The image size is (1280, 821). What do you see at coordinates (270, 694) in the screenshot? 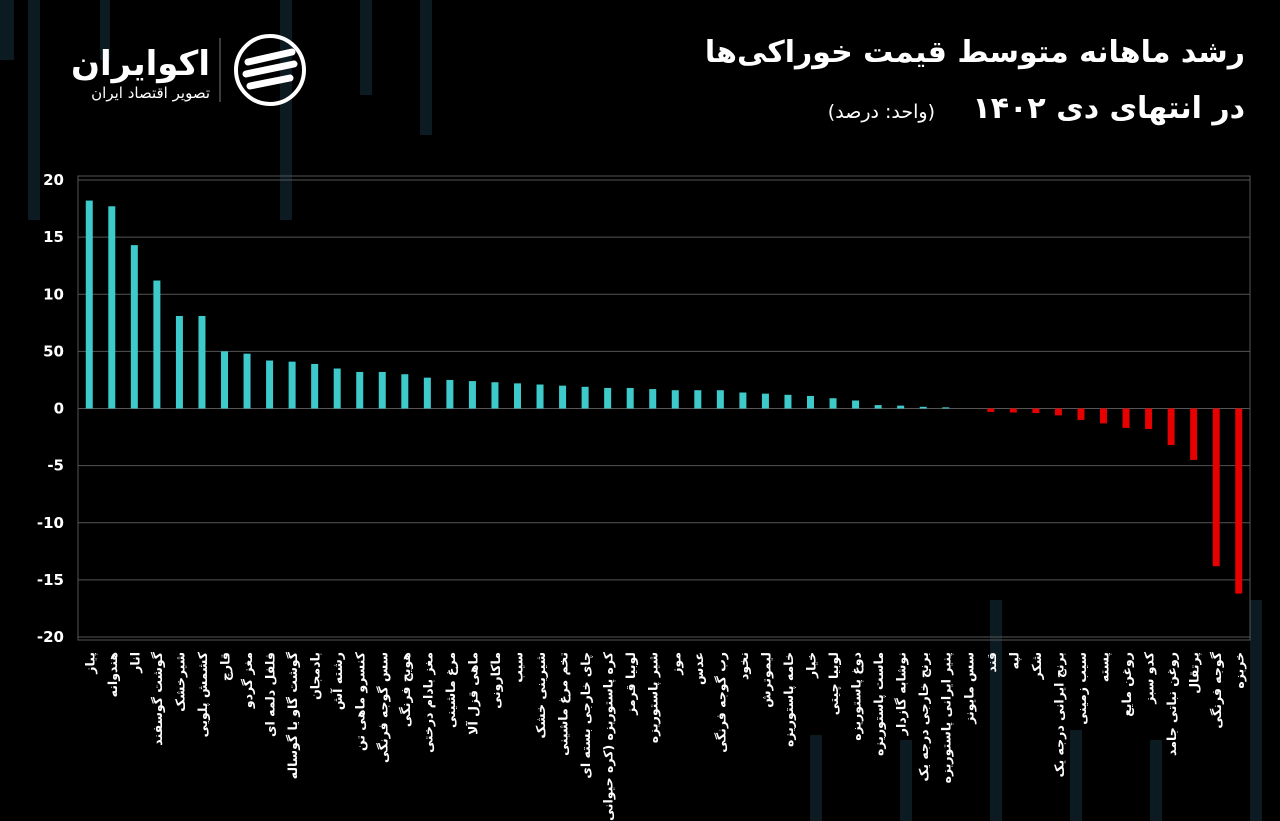
I see `x-tick-label: فلفل دلمه ای` at bounding box center [270, 694].